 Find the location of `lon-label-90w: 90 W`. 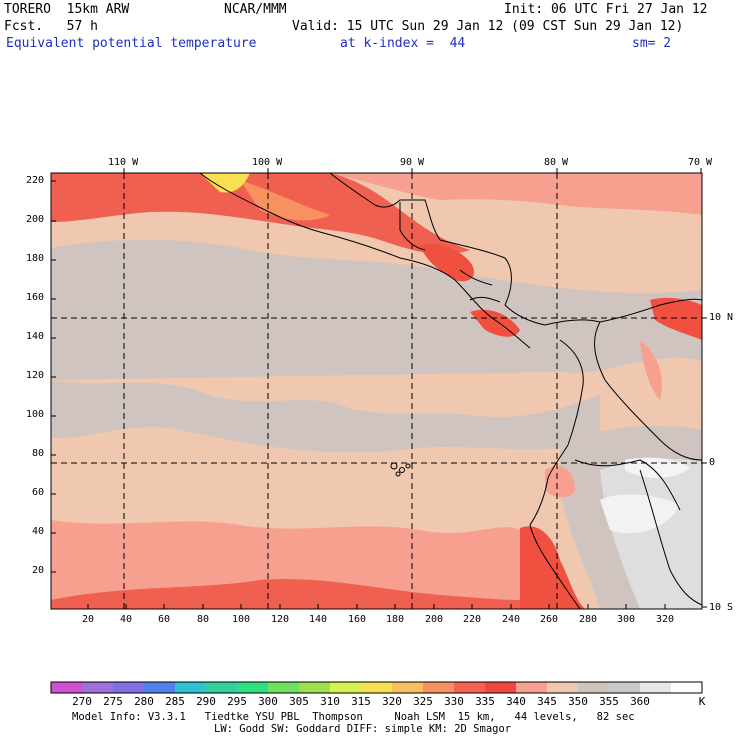

lon-label-90w: 90 W is located at coordinates (412, 162).